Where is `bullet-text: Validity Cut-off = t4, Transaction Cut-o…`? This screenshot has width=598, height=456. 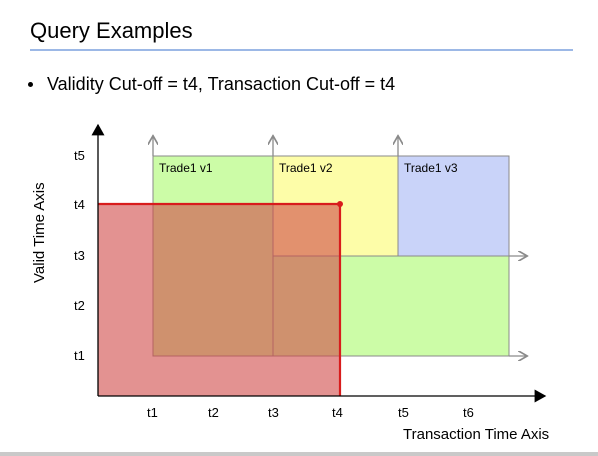
bullet-text: Validity Cut-off = t4, Transaction Cut-o… is located at coordinates (221, 84).